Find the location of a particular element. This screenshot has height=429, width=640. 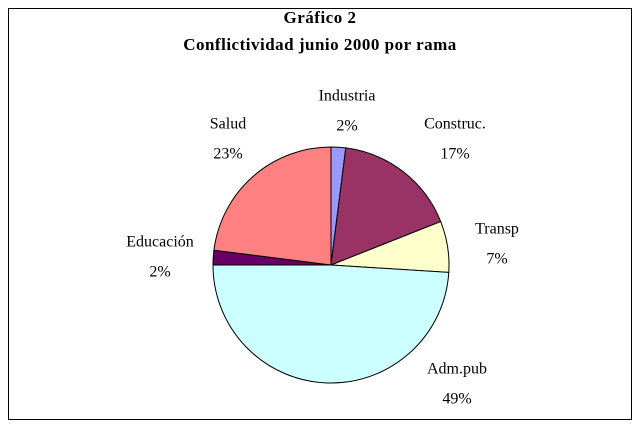

data-label: 49% is located at coordinates (456, 399).